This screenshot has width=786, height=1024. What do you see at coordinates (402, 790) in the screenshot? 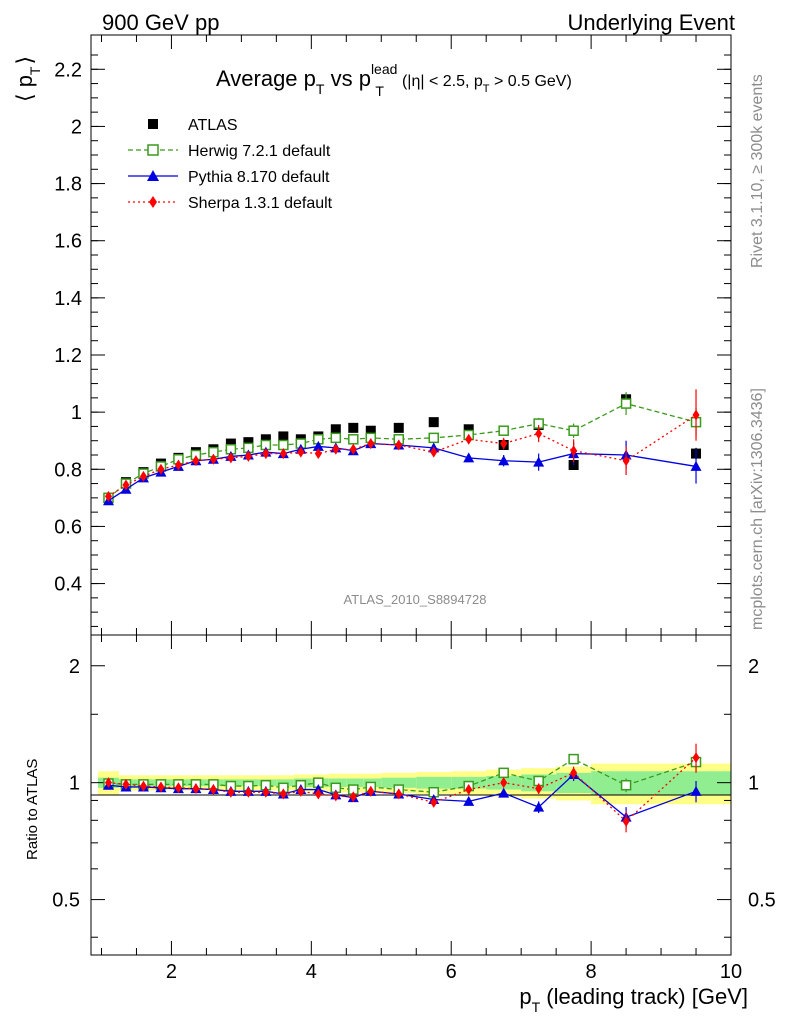
I see `series-line-ratio` at bounding box center [402, 790].